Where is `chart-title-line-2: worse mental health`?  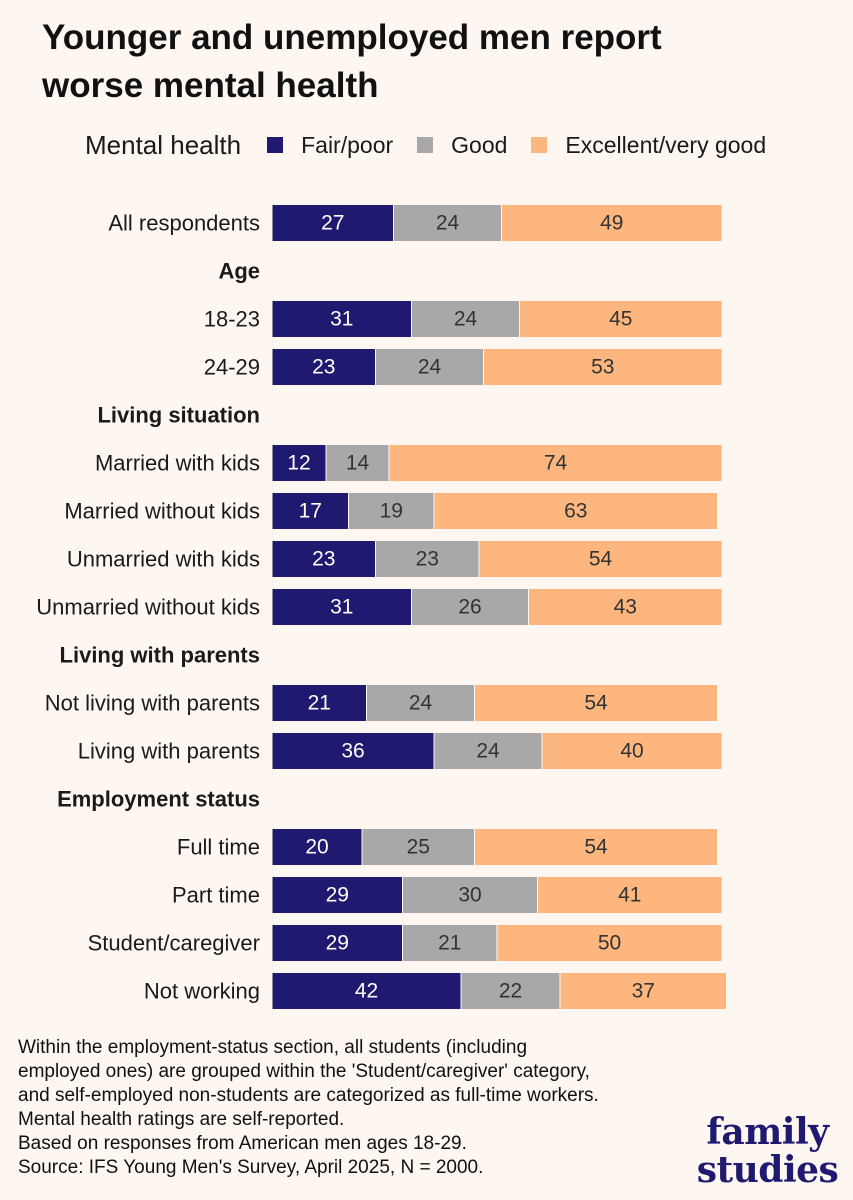 chart-title-line-2: worse mental health is located at coordinates (210, 85).